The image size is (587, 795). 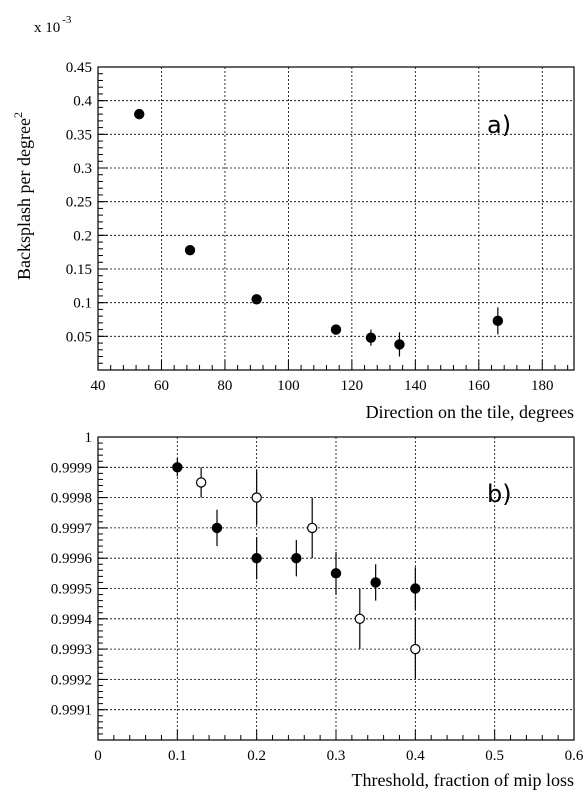 What do you see at coordinates (574, 756) in the screenshot?
I see `x-tick-label: 0.6` at bounding box center [574, 756].